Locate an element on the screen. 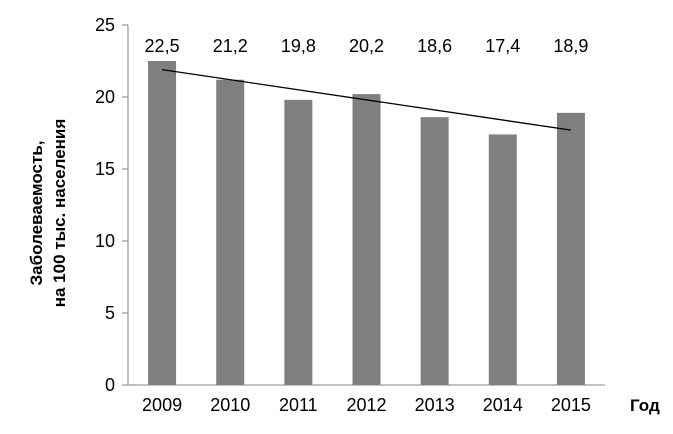 Image resolution: width=673 pixels, height=434 pixels. data-label-2009: 22,5 is located at coordinates (162, 46).